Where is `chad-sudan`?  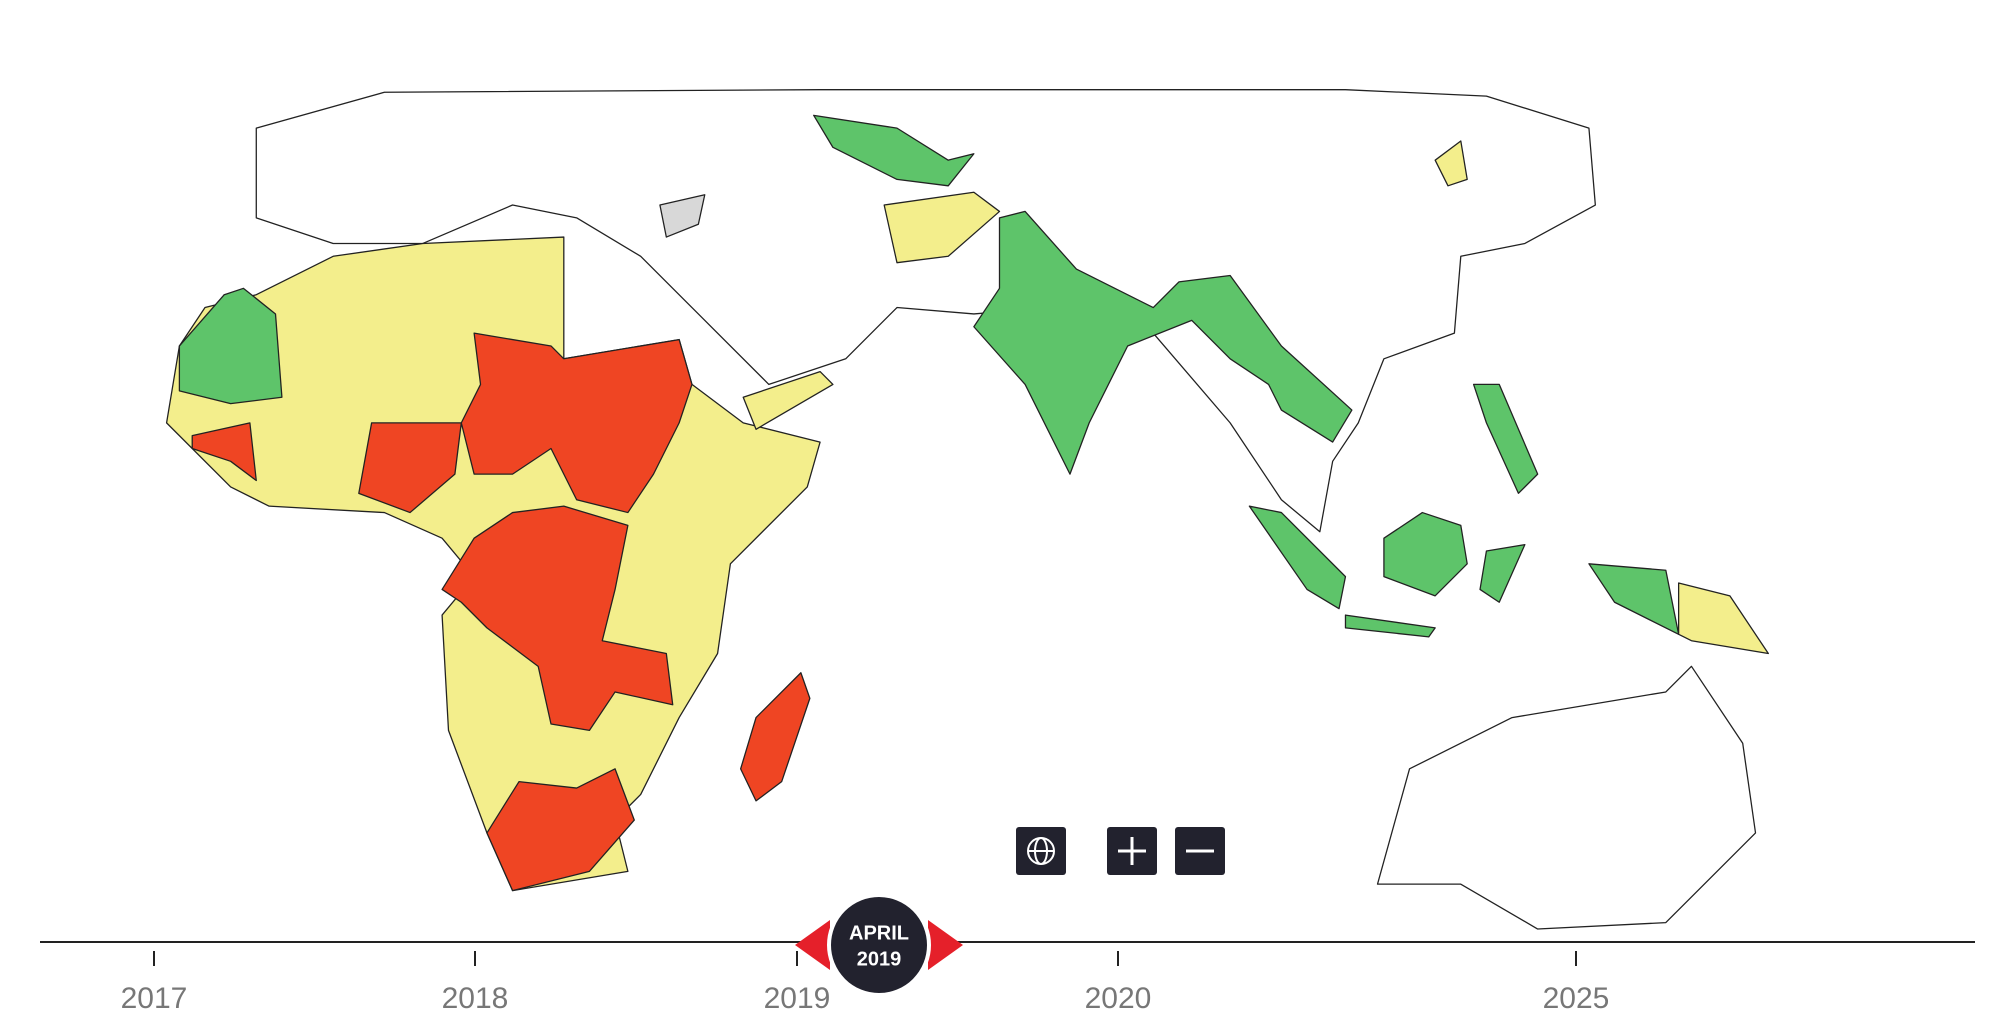
chad-sudan is located at coordinates (576, 423).